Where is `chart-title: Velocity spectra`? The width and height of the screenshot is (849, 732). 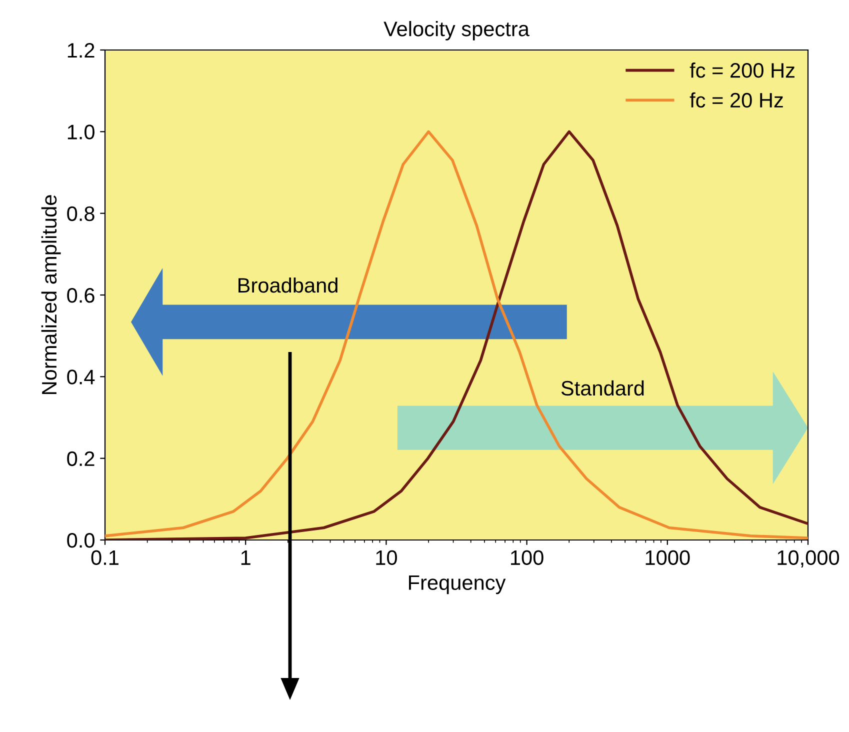 chart-title: Velocity spectra is located at coordinates (457, 30).